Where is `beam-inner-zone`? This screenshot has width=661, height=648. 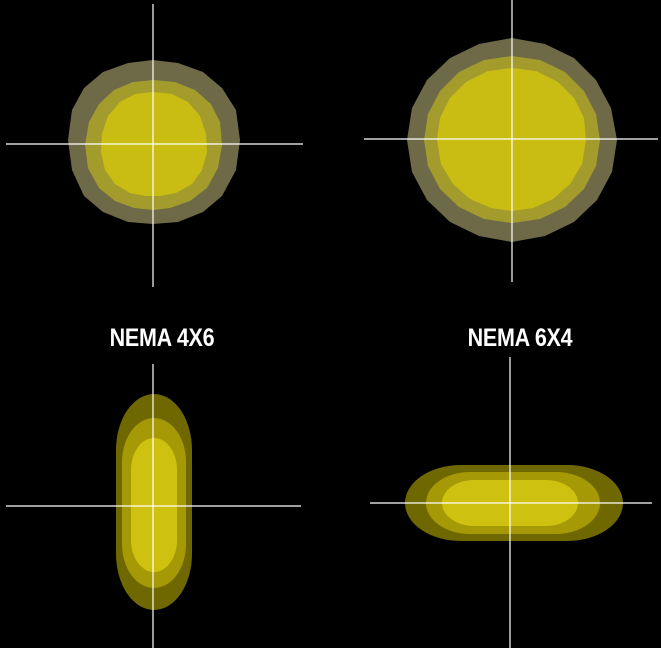
beam-inner-zone is located at coordinates (154, 505).